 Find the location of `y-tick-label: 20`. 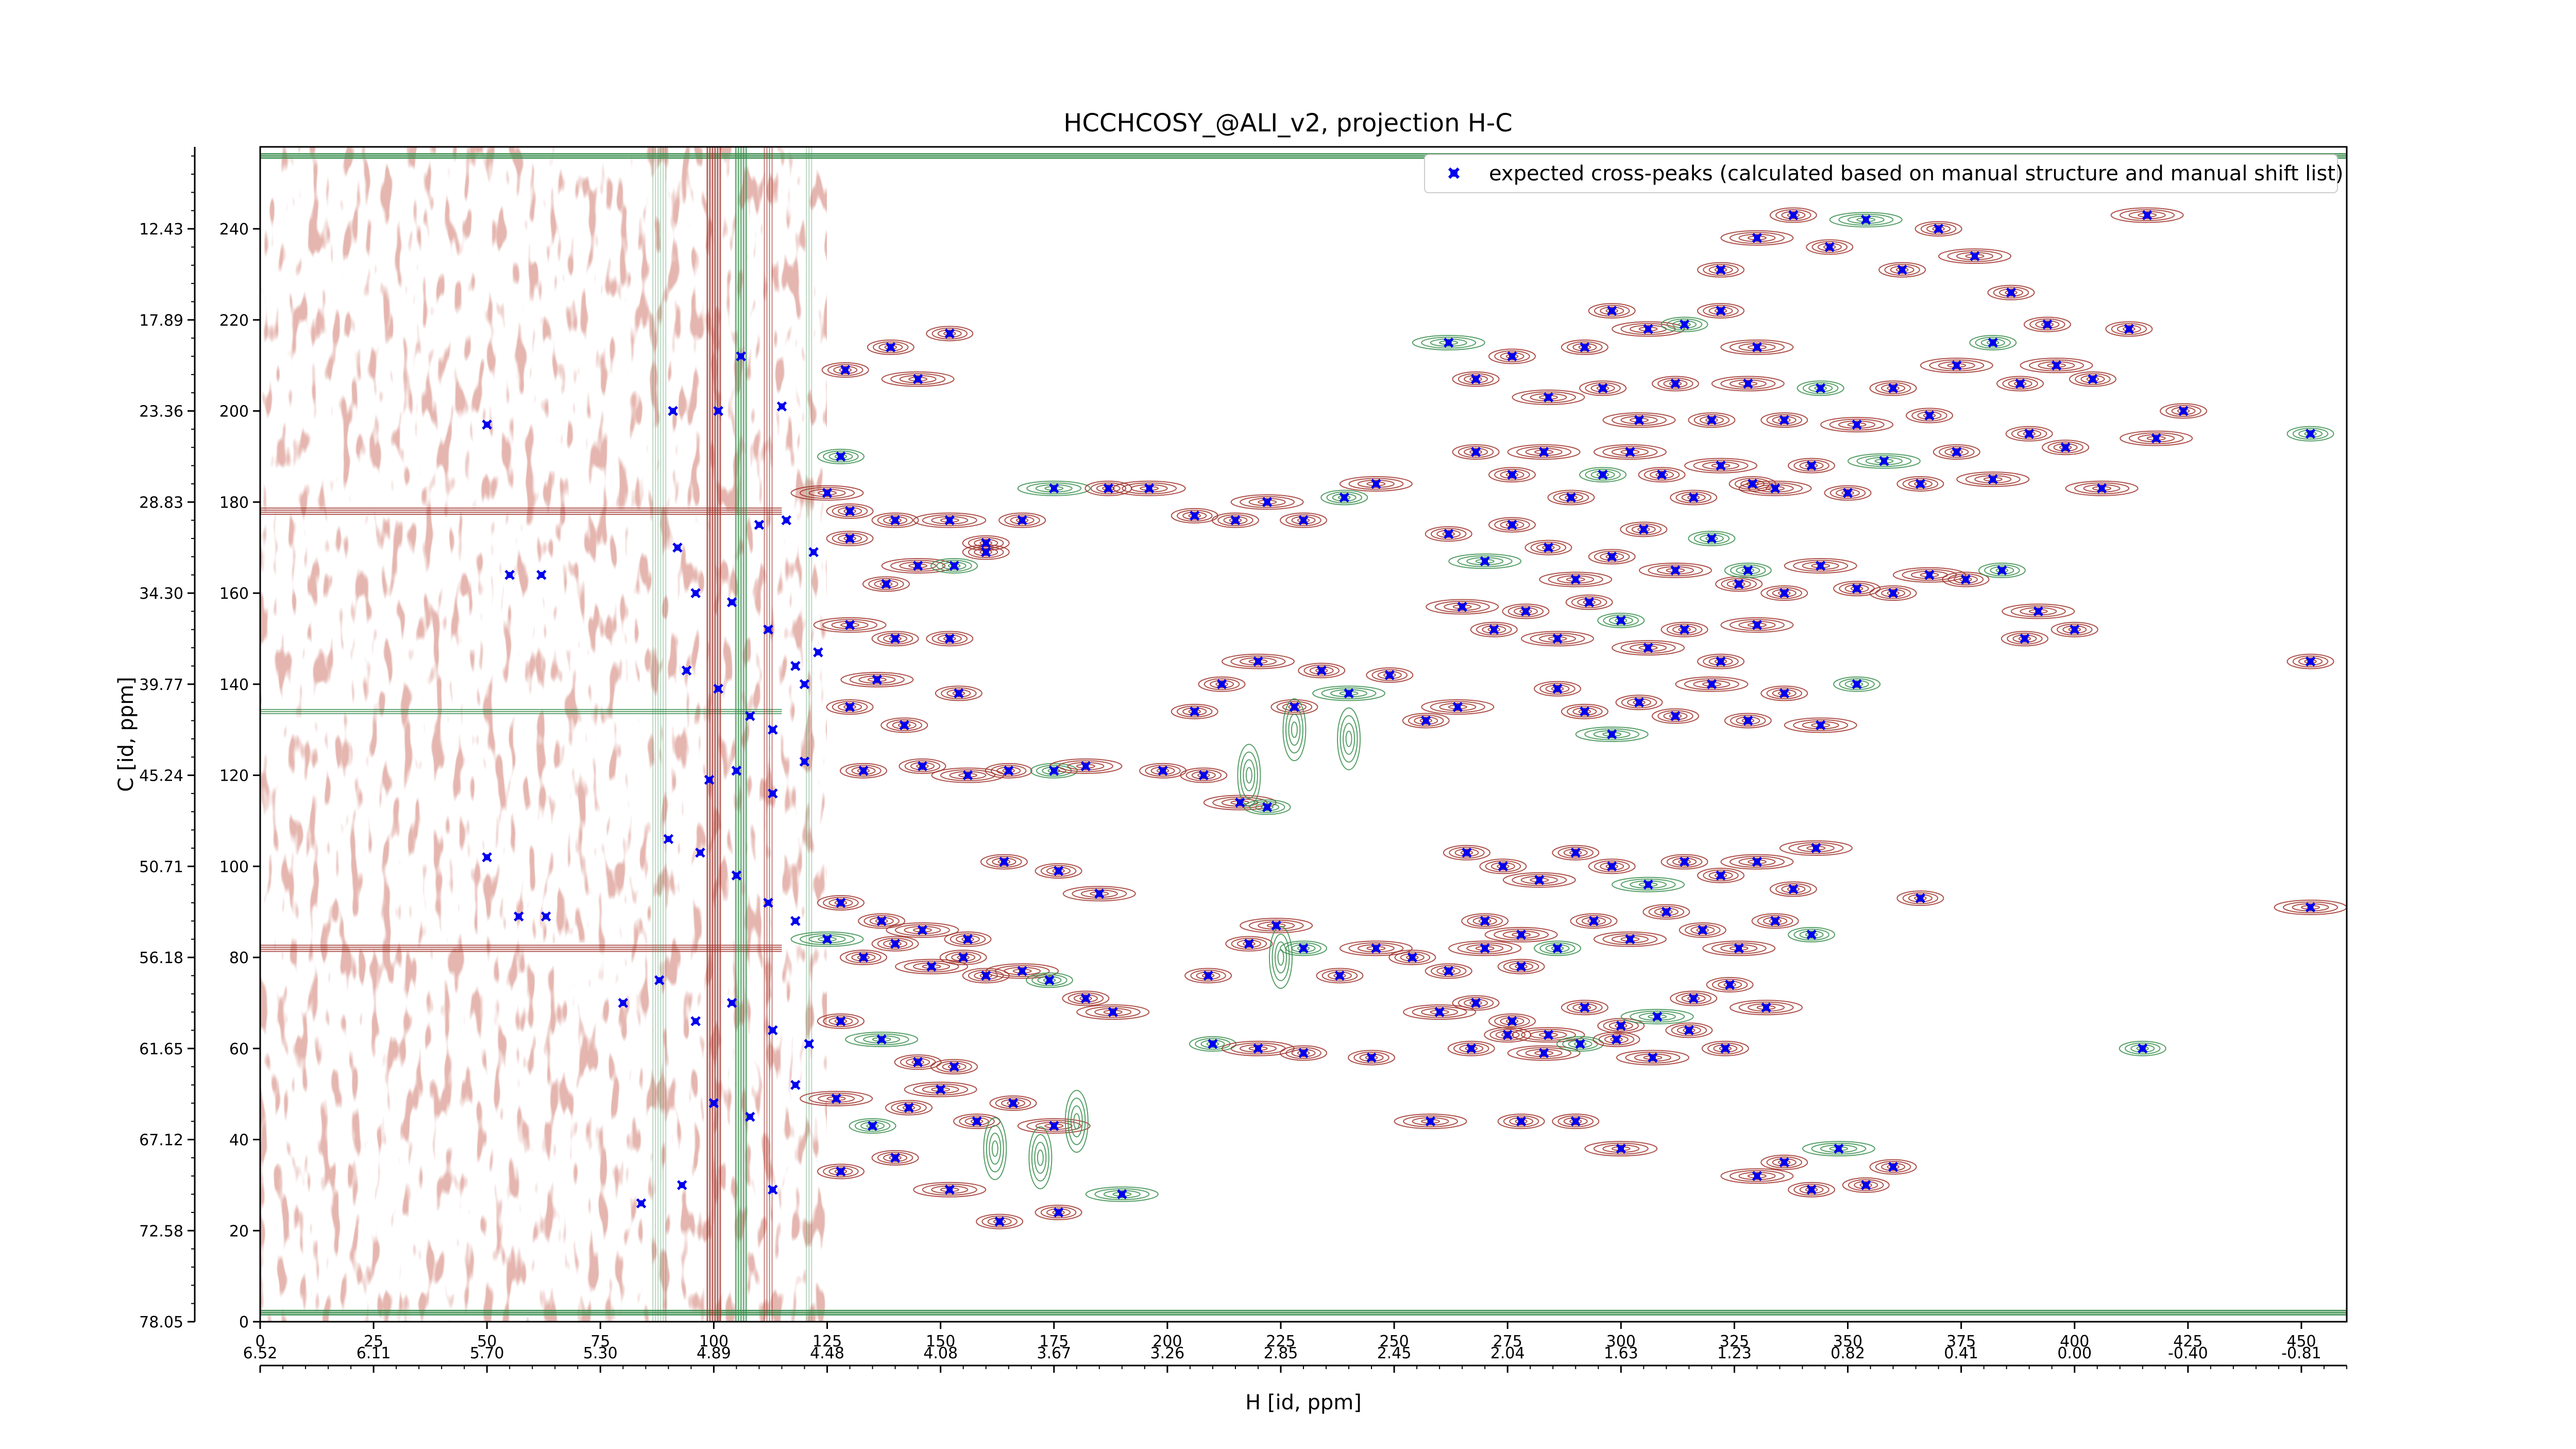

y-tick-label: 20 is located at coordinates (239, 1231).